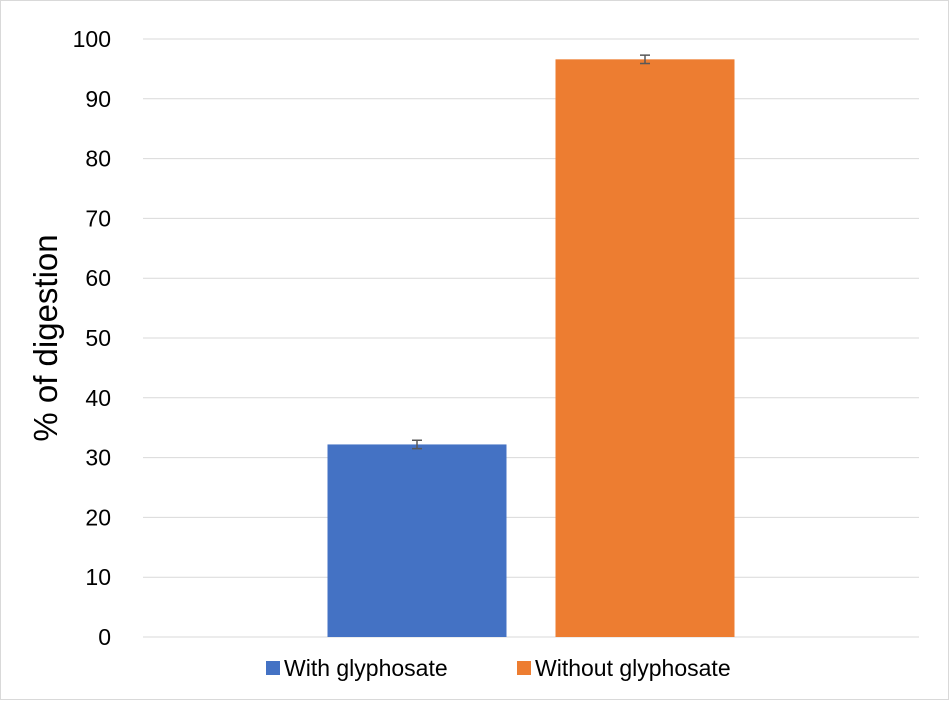 The image size is (949, 701). Describe the element at coordinates (98, 517) in the screenshot. I see `y-tick-label: 20` at that location.